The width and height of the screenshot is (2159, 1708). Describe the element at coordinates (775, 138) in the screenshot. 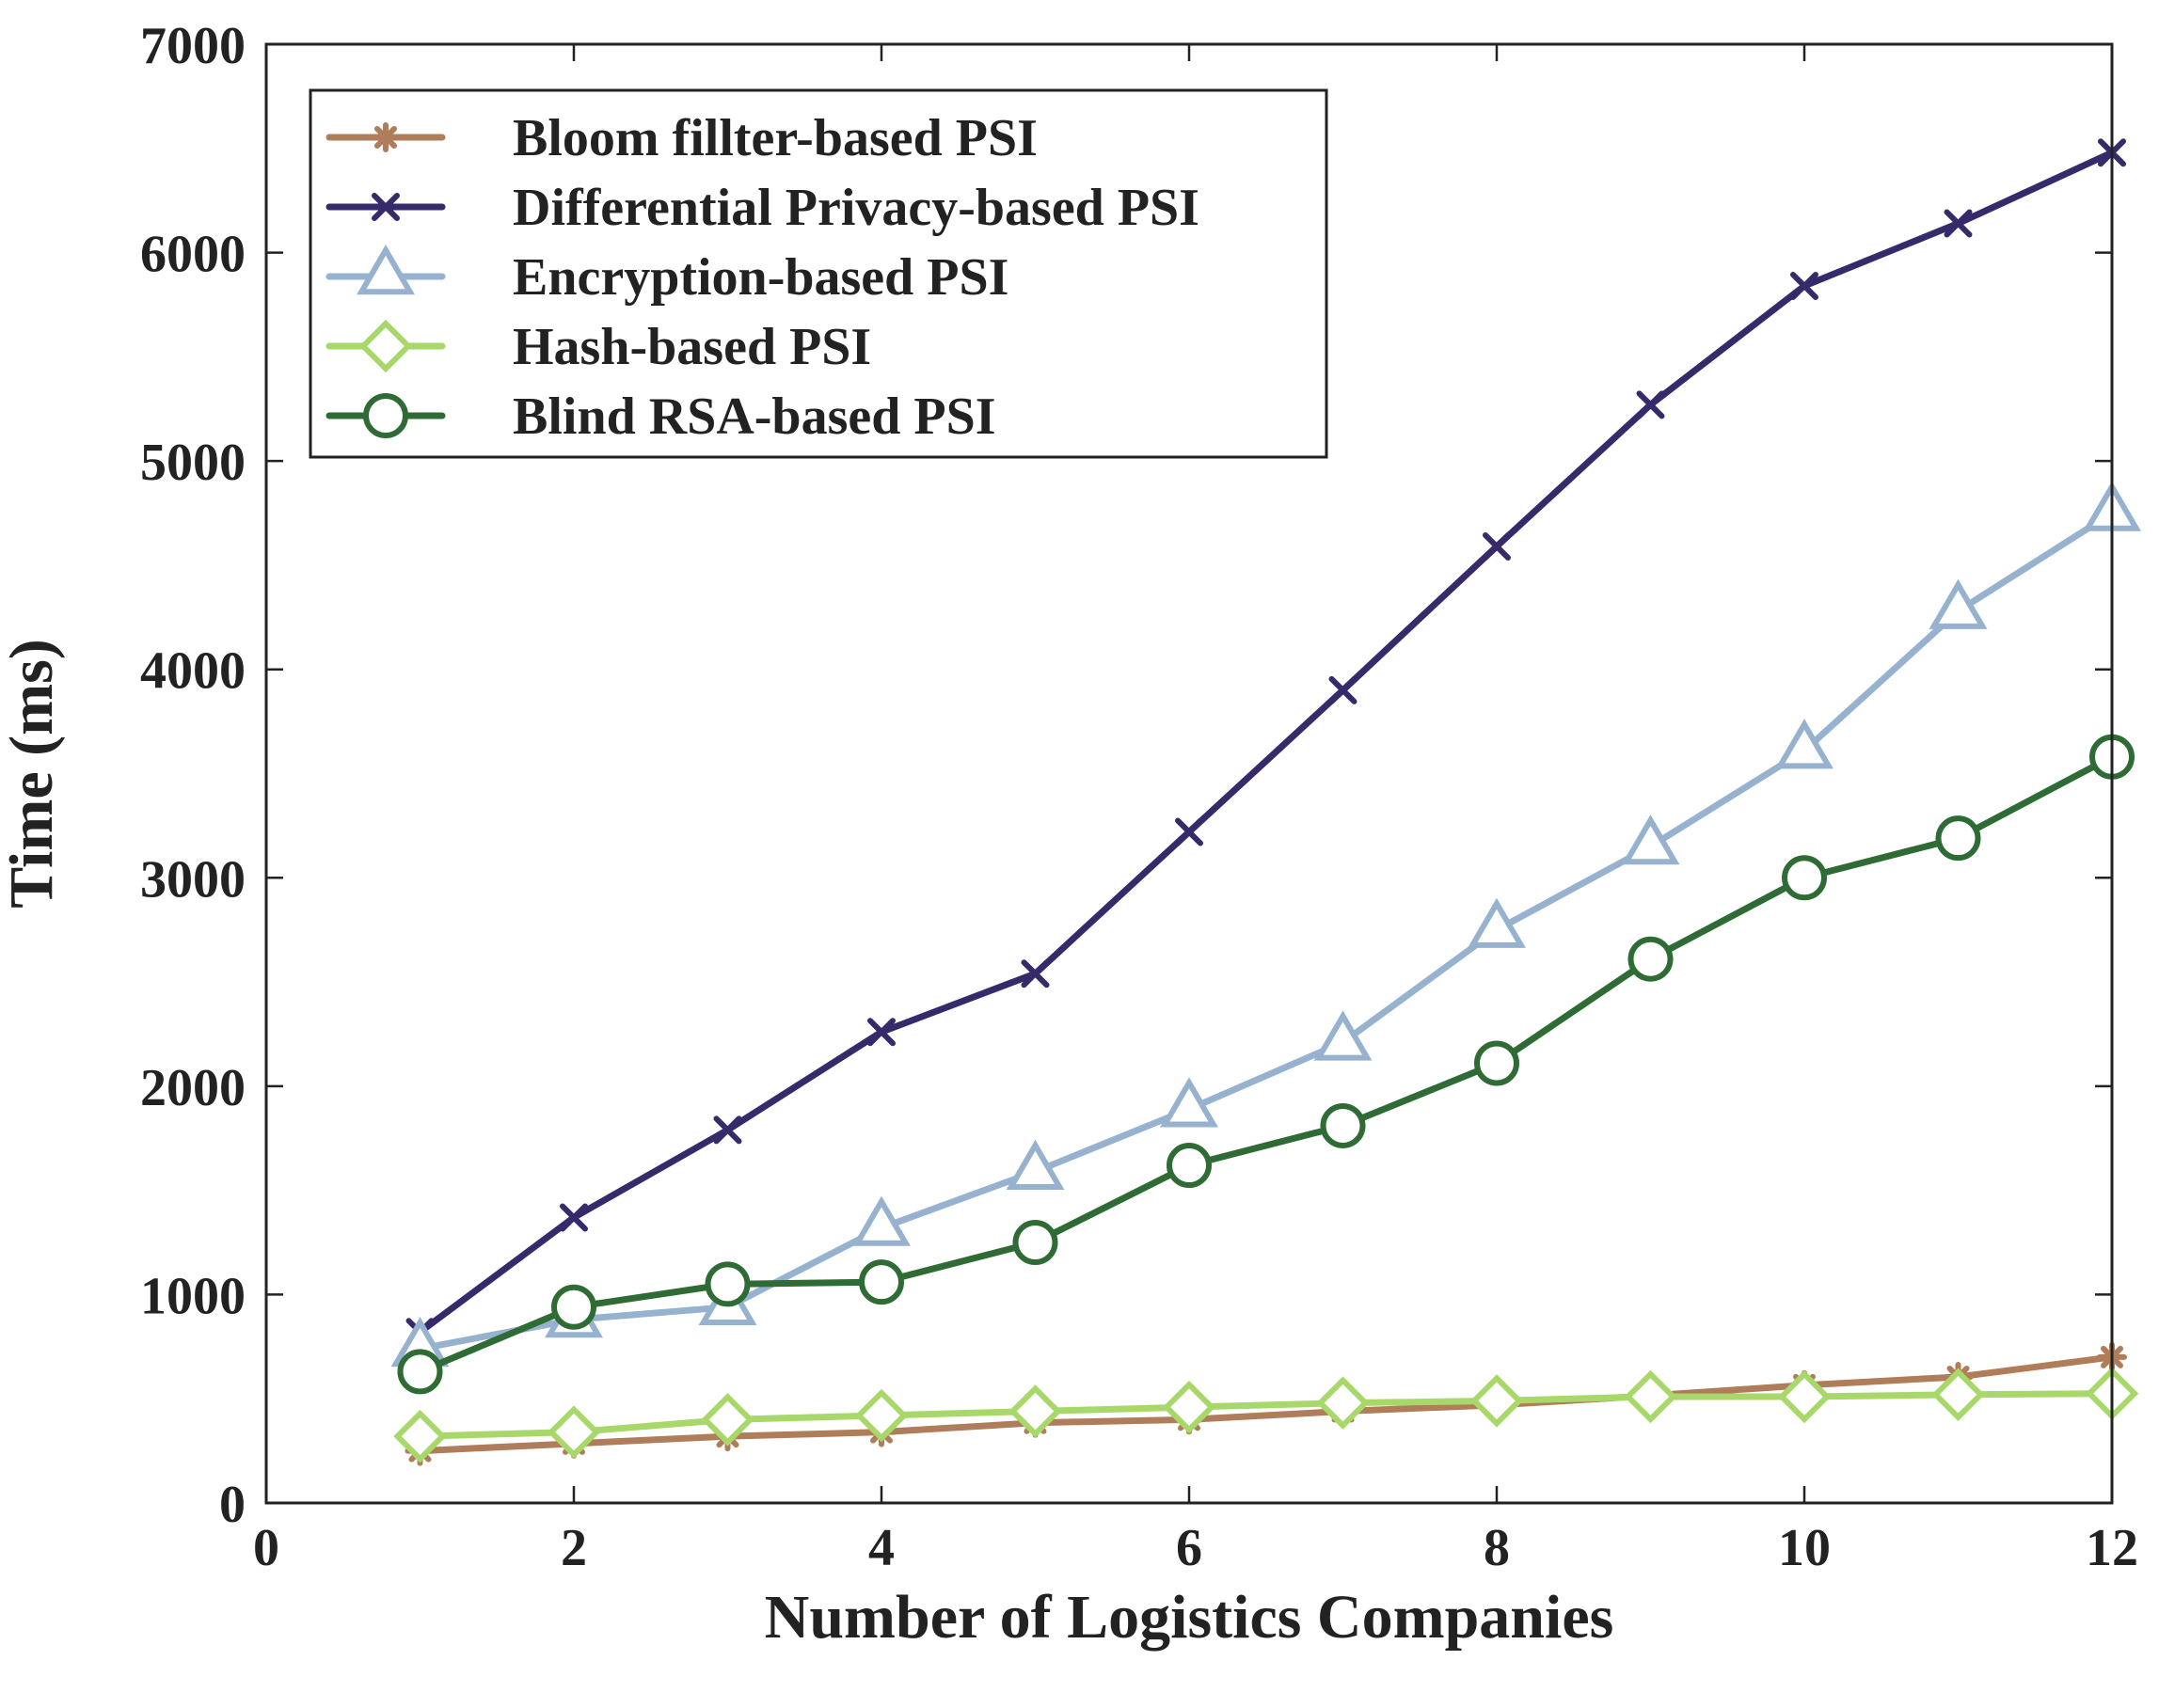

I see `legend-label: Bloom fillter-based PSI` at that location.